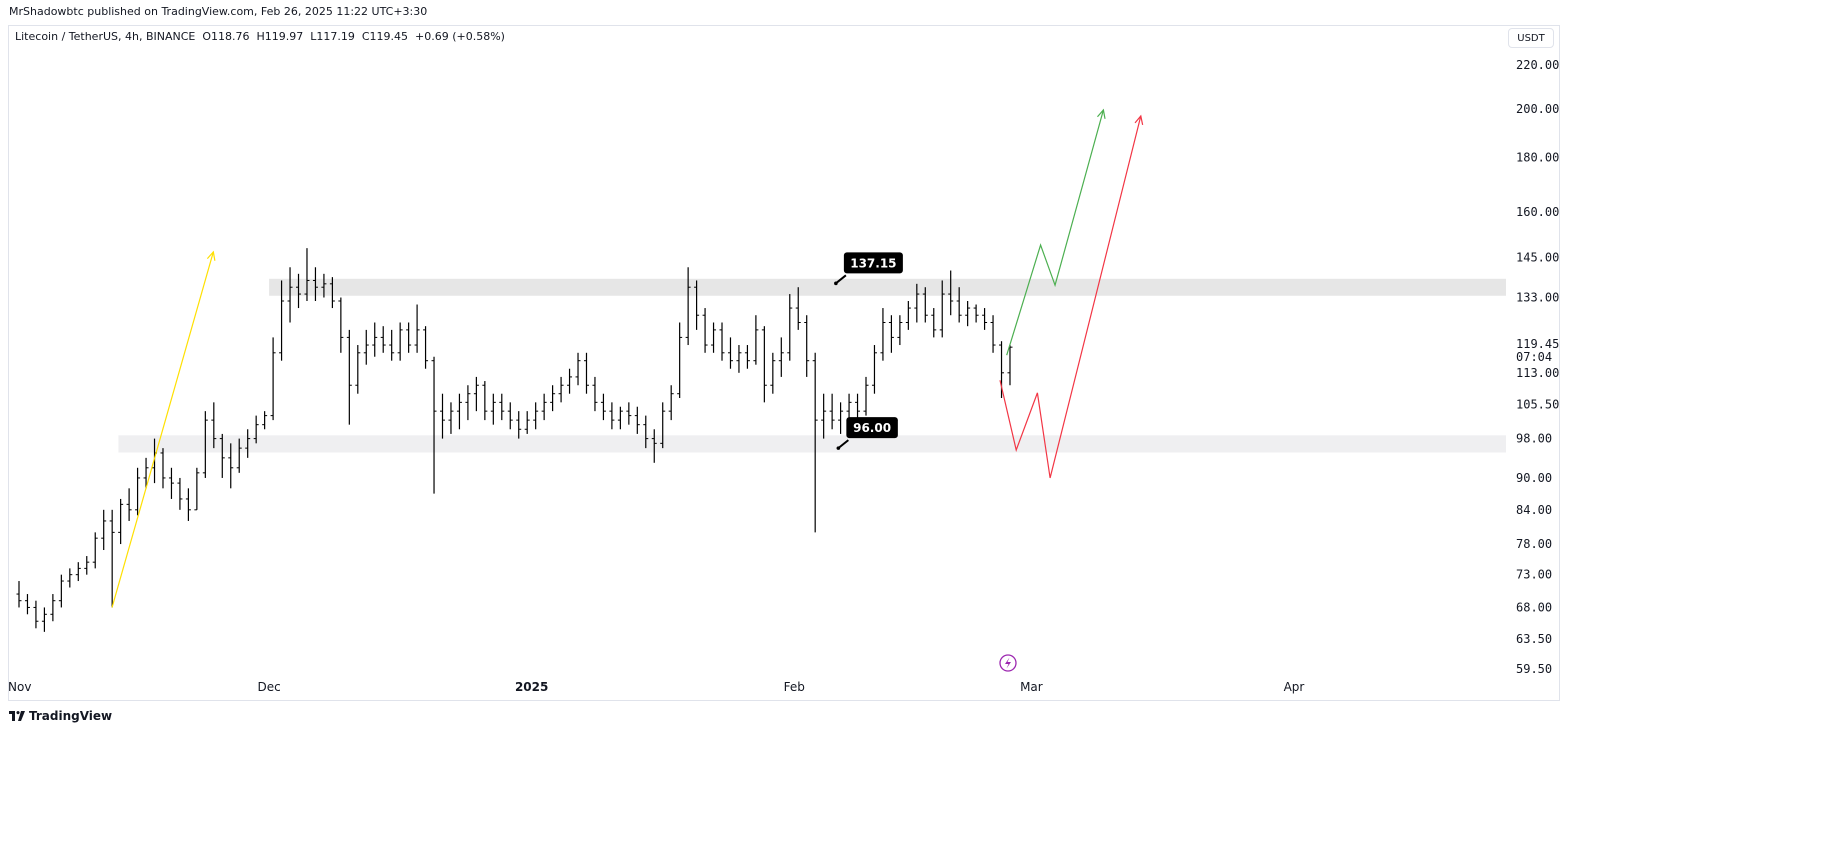 The width and height of the screenshot is (1835, 855). I want to click on bar-countdown: 07:04, so click(1534, 357).